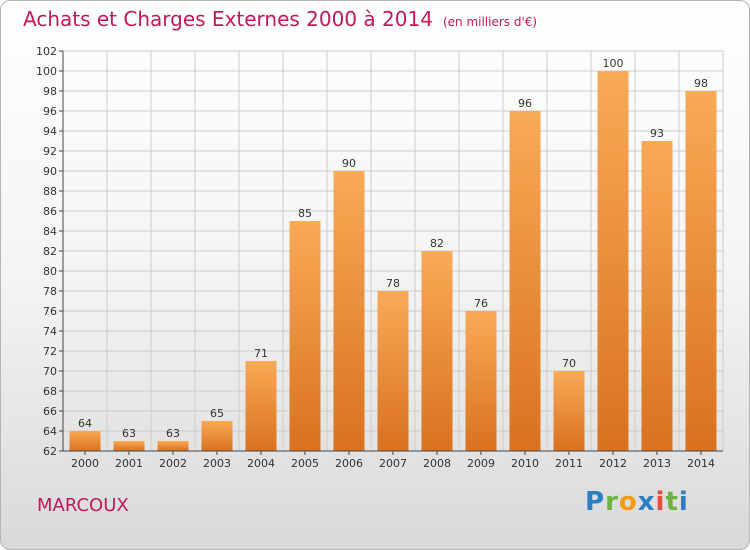 Image resolution: width=750 pixels, height=550 pixels. What do you see at coordinates (50, 331) in the screenshot?
I see `y-tick-label: 74` at bounding box center [50, 331].